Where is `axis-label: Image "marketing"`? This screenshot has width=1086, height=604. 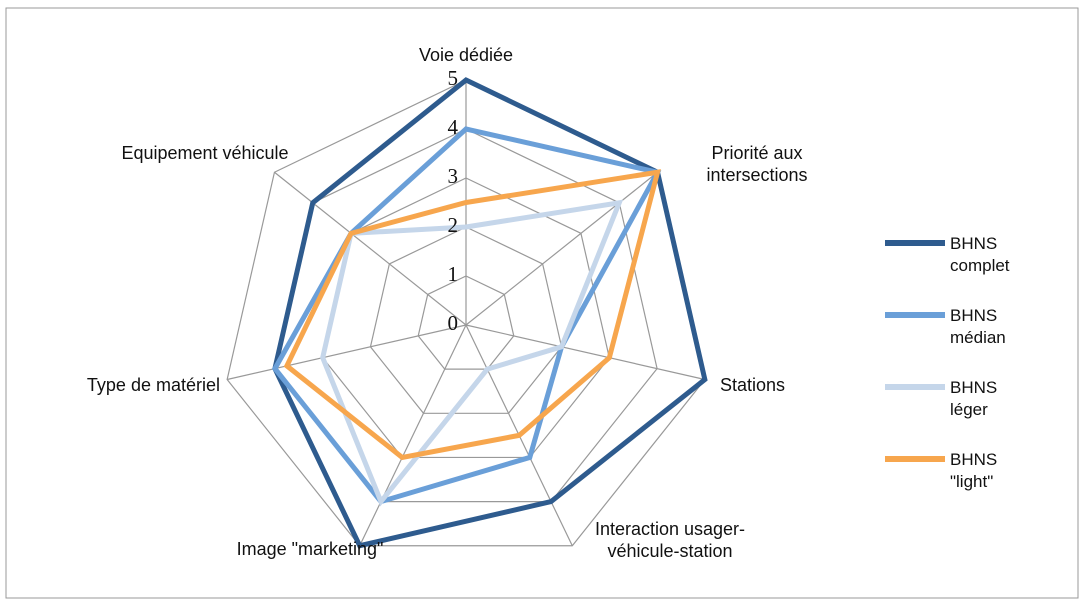
axis-label: Image "marketing" is located at coordinates (310, 549).